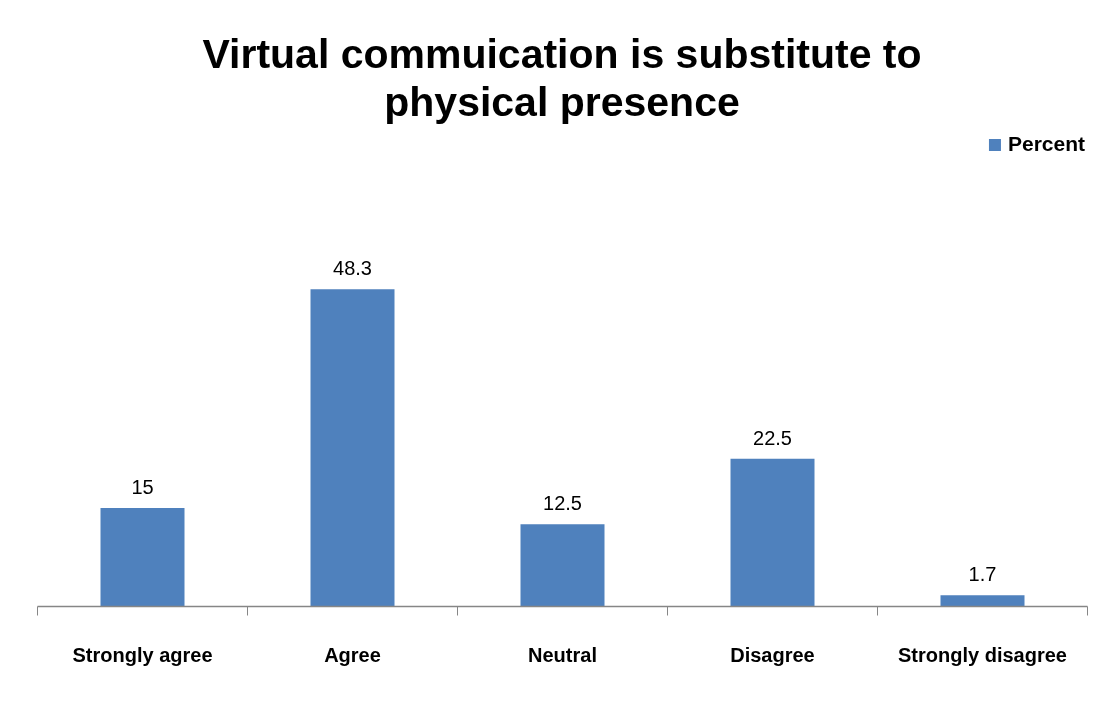 The width and height of the screenshot is (1099, 717). Describe the element at coordinates (562, 78) in the screenshot. I see `chart-title: Virtual commuication is substitute to physical presence` at that location.